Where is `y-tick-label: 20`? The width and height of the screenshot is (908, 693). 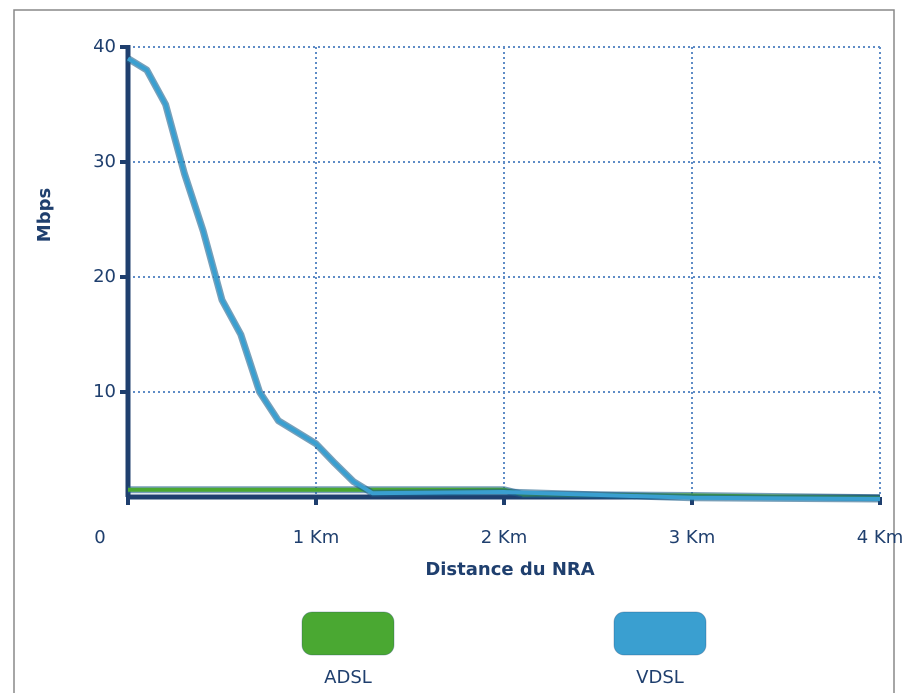
y-tick-label: 20 is located at coordinates (104, 276).